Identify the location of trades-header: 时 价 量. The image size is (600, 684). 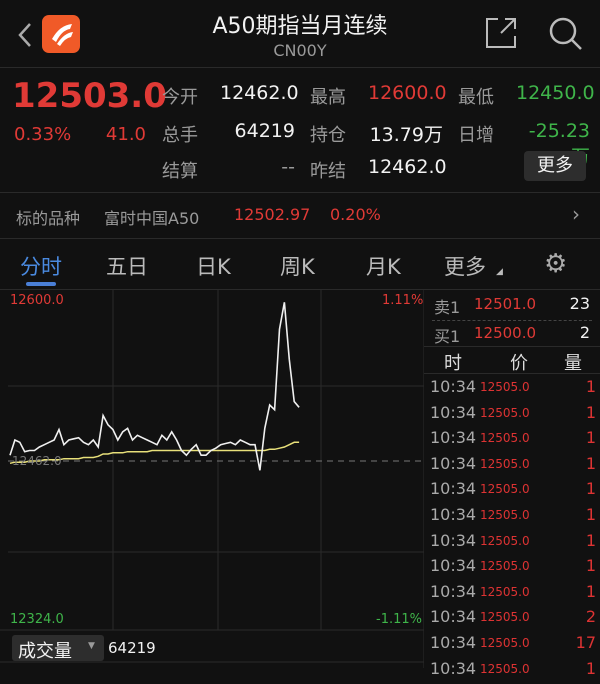
(512, 360).